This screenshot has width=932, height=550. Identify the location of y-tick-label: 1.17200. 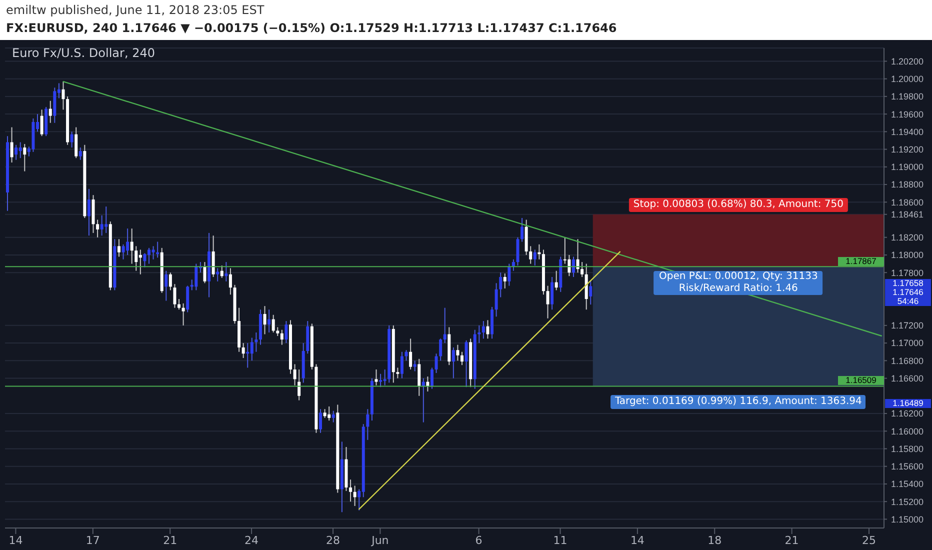
(907, 325).